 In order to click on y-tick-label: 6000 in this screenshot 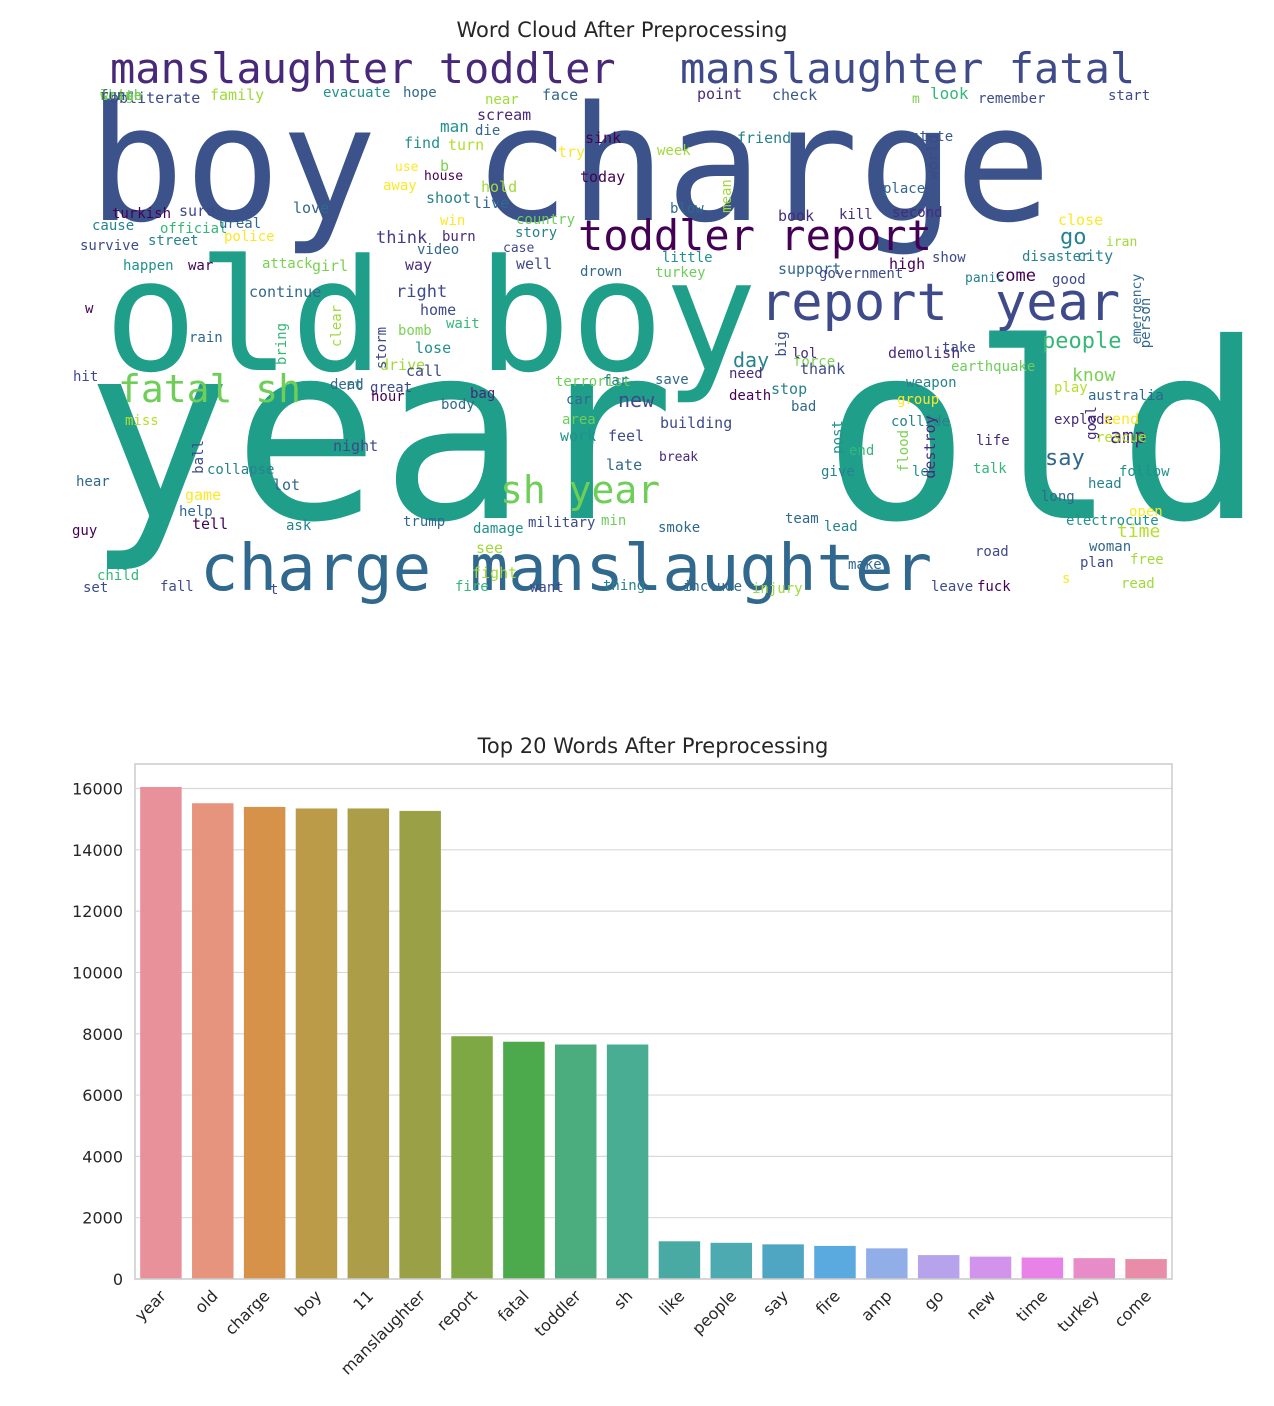, I will do `click(102, 1095)`.